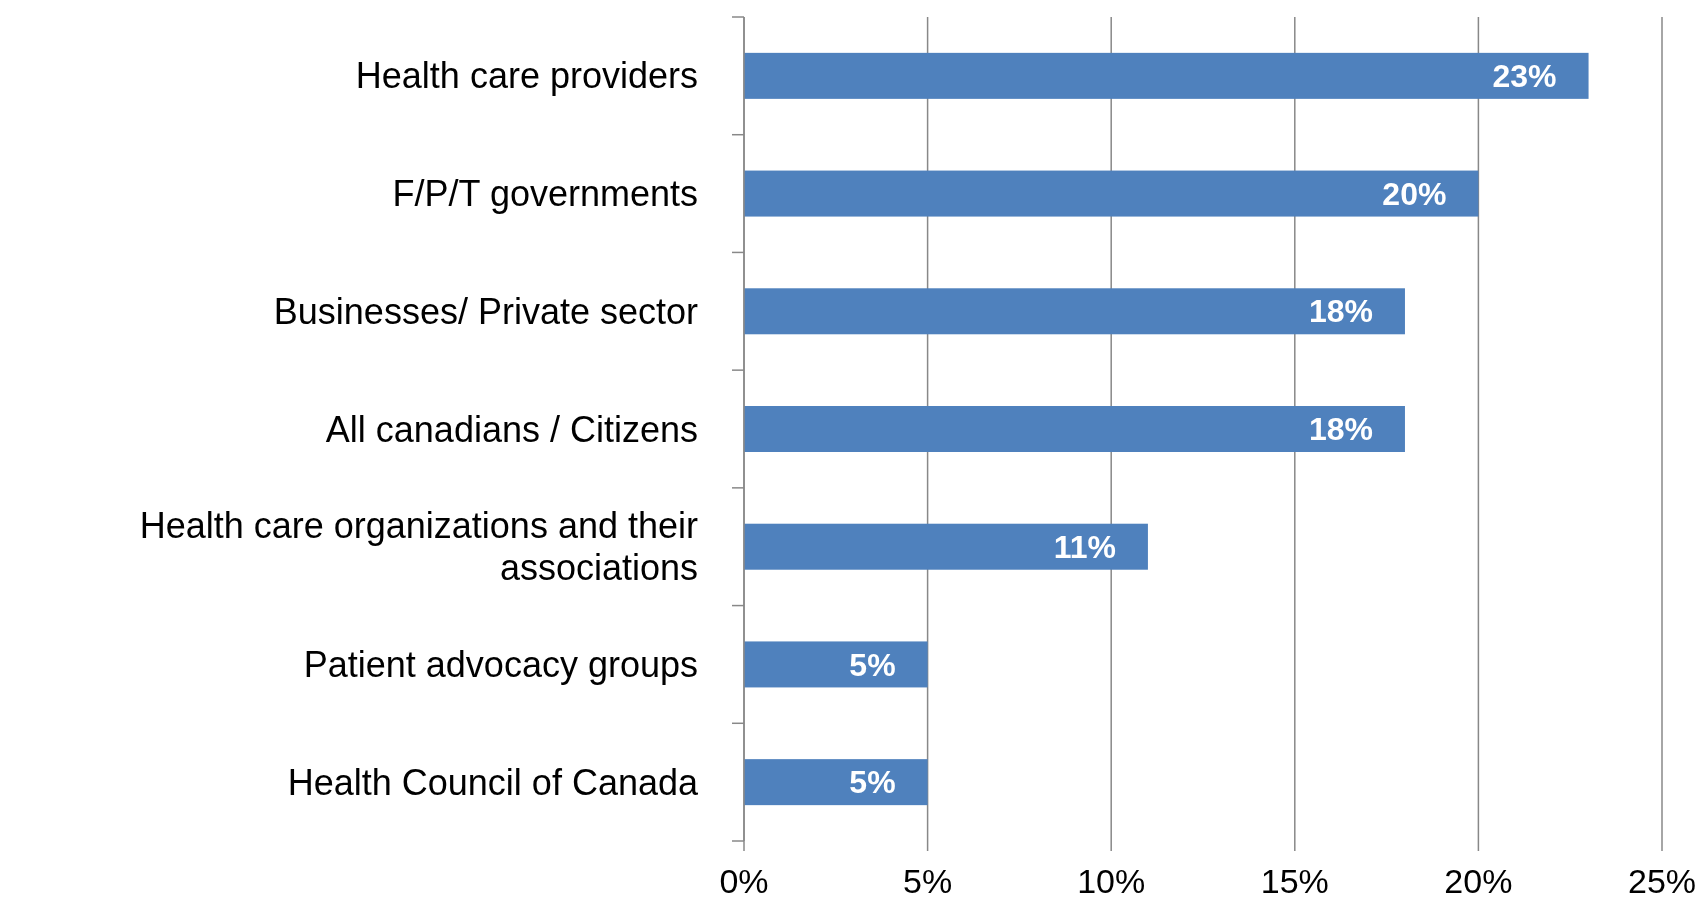  What do you see at coordinates (744, 881) in the screenshot?
I see `x-tick-label: 0%` at bounding box center [744, 881].